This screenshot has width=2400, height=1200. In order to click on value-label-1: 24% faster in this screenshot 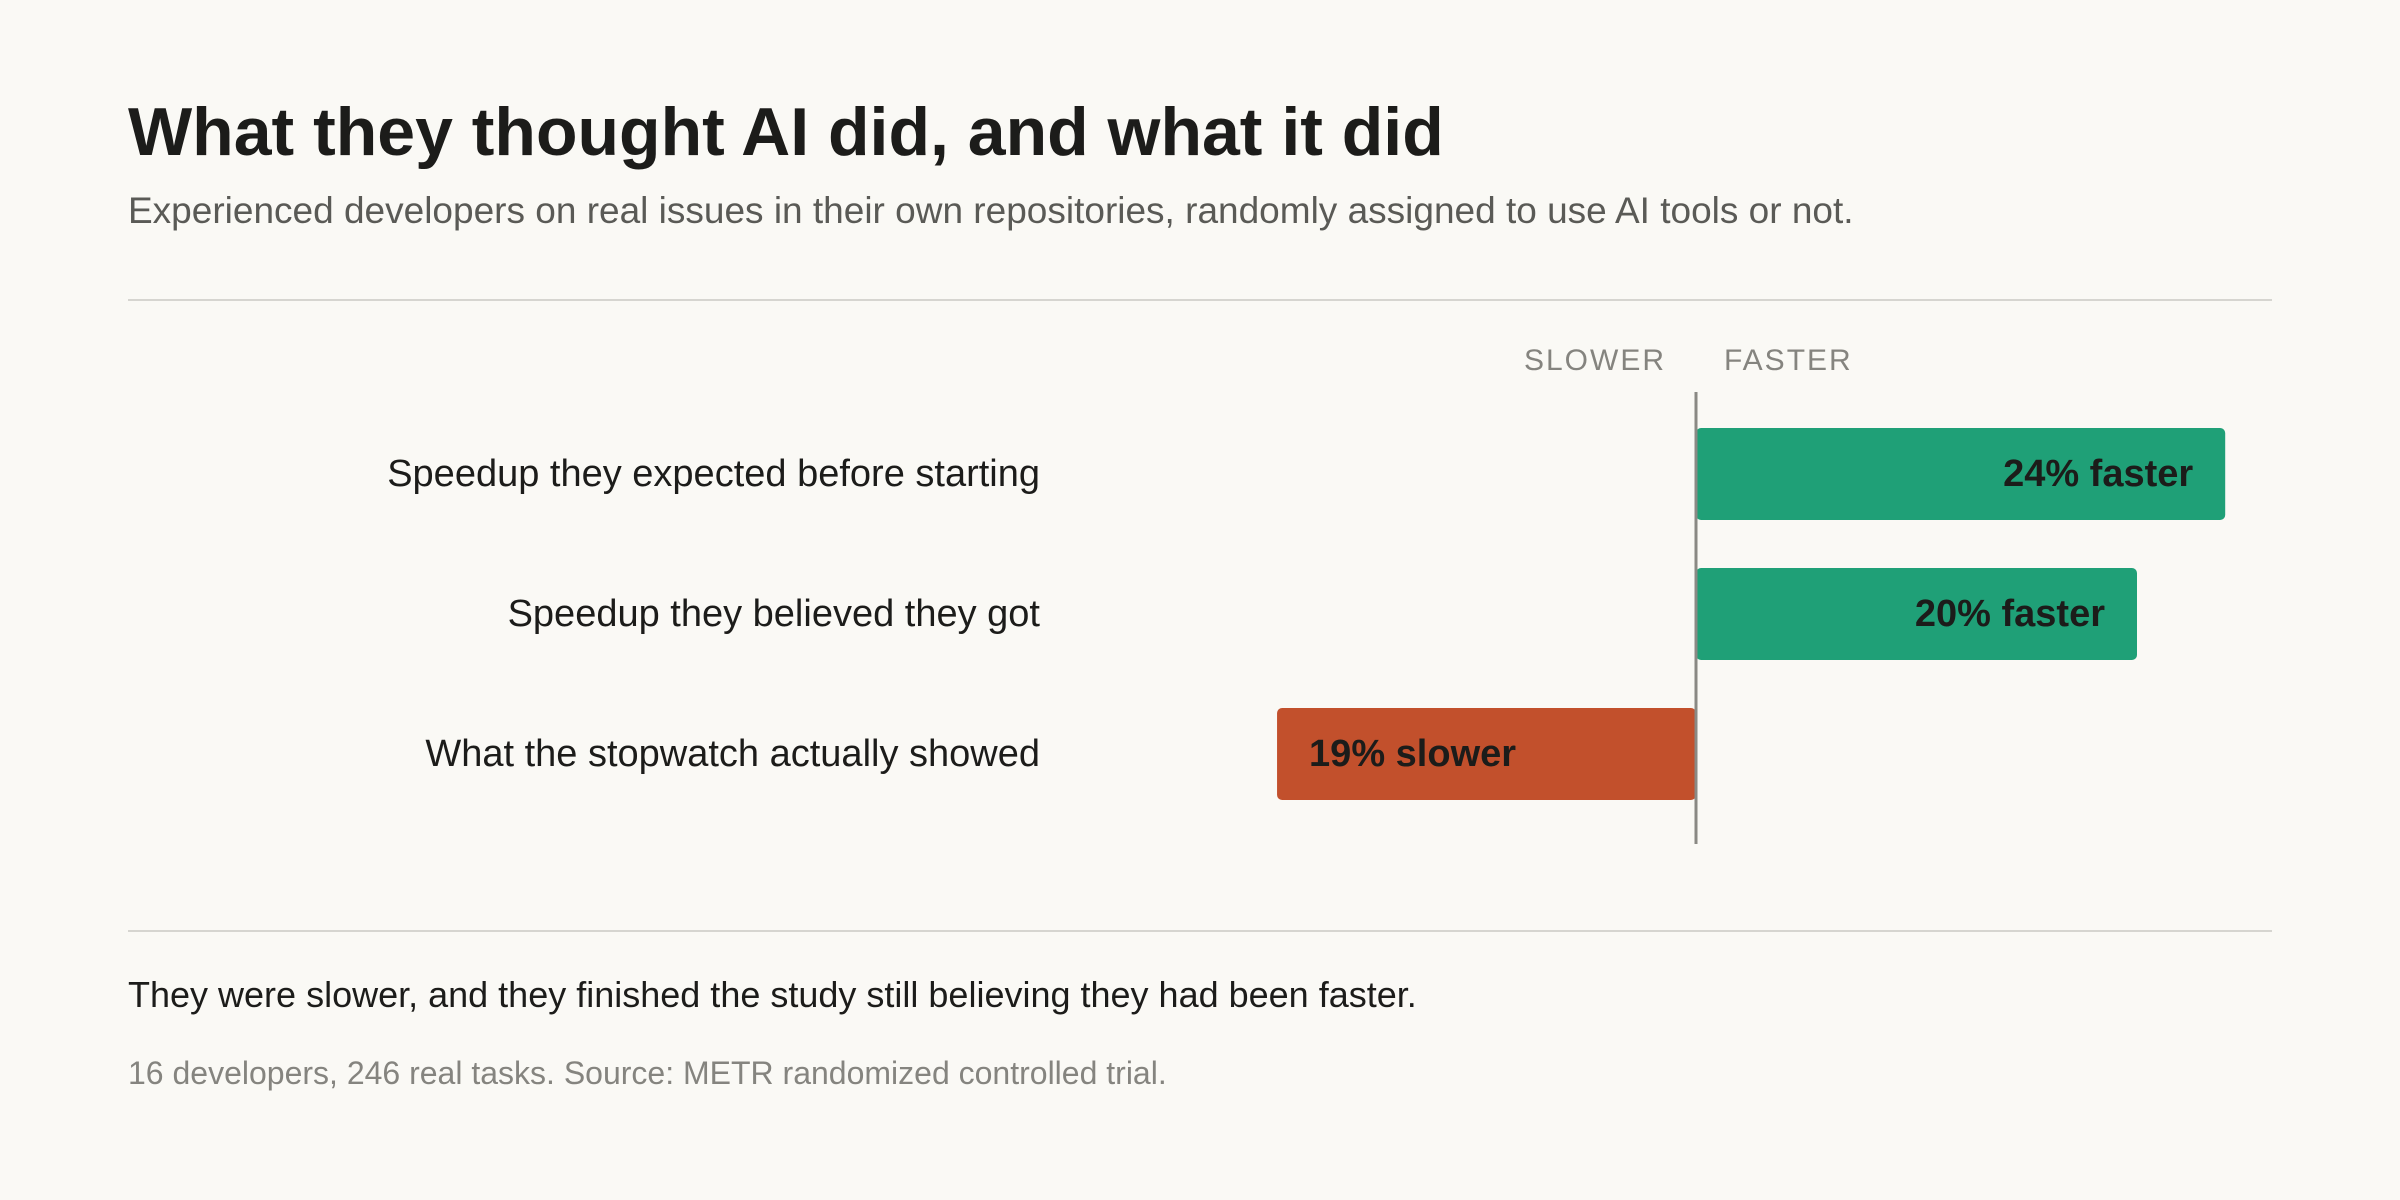, I will do `click(2098, 474)`.